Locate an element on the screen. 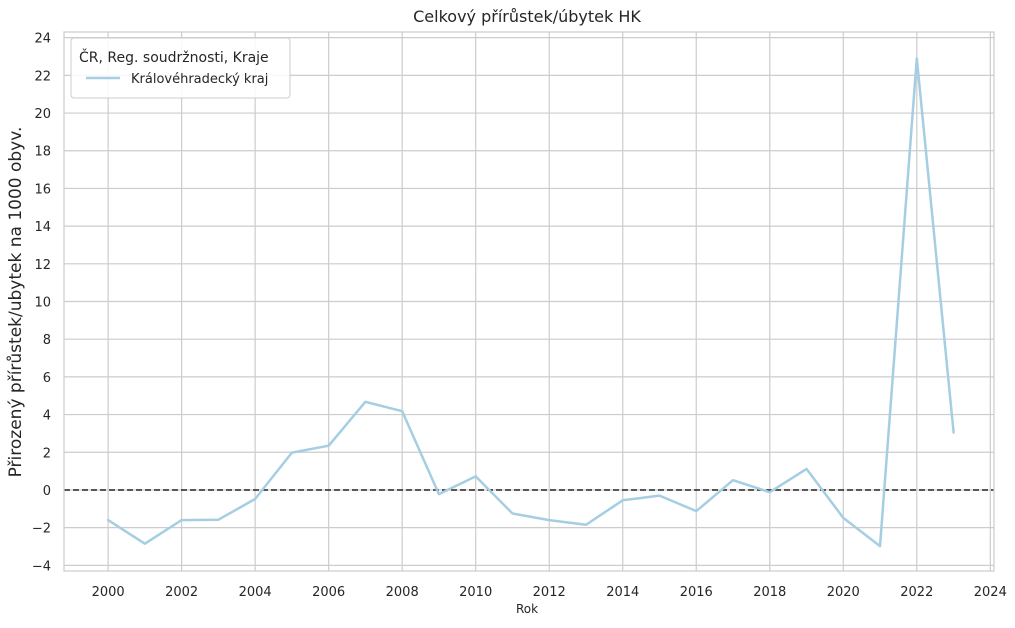 The width and height of the screenshot is (1015, 628). x-tick-label: 2024 is located at coordinates (990, 592).